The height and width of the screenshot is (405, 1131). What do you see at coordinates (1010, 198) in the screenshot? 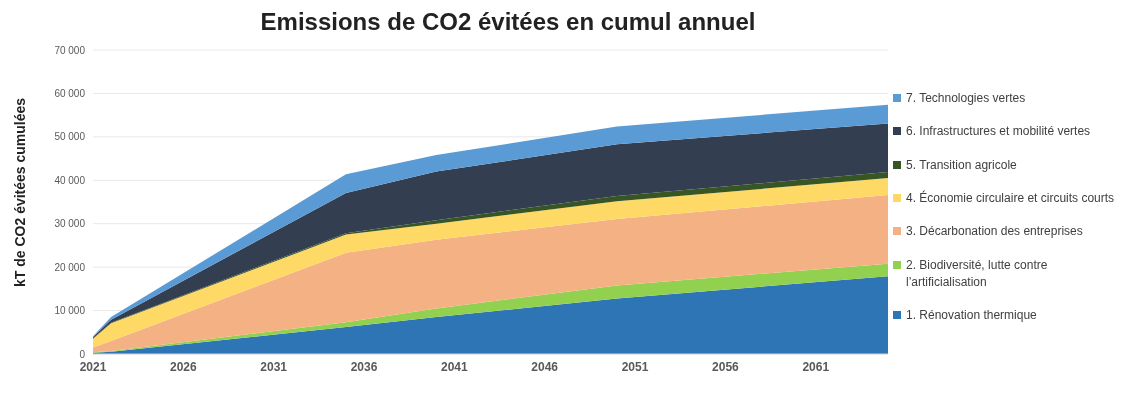
I see `legend-label: 4. Économie circulaire et circuits courts` at bounding box center [1010, 198].